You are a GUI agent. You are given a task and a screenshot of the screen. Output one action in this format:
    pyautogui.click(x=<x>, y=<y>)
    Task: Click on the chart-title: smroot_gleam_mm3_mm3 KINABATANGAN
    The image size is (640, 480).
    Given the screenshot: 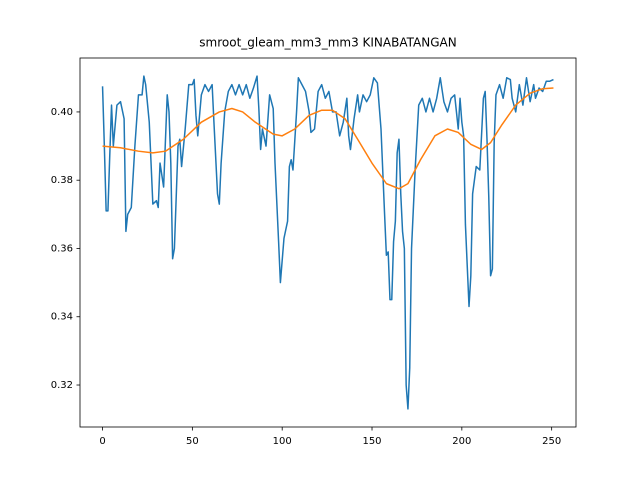 What is the action you would take?
    pyautogui.click(x=327, y=43)
    